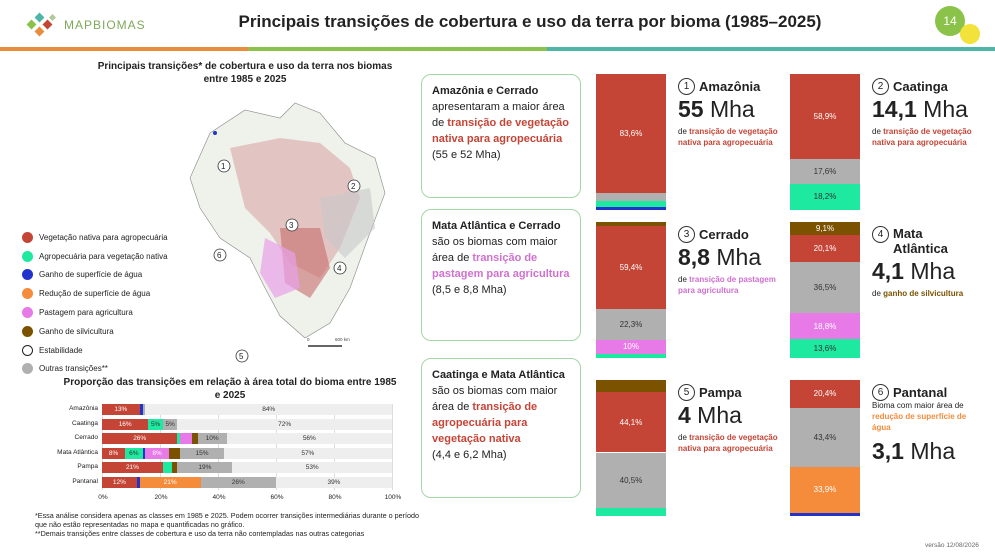 This screenshot has height=558, width=995. What do you see at coordinates (284, 424) in the screenshot?
I see `hchart-segment-stable: 72%` at bounding box center [284, 424].